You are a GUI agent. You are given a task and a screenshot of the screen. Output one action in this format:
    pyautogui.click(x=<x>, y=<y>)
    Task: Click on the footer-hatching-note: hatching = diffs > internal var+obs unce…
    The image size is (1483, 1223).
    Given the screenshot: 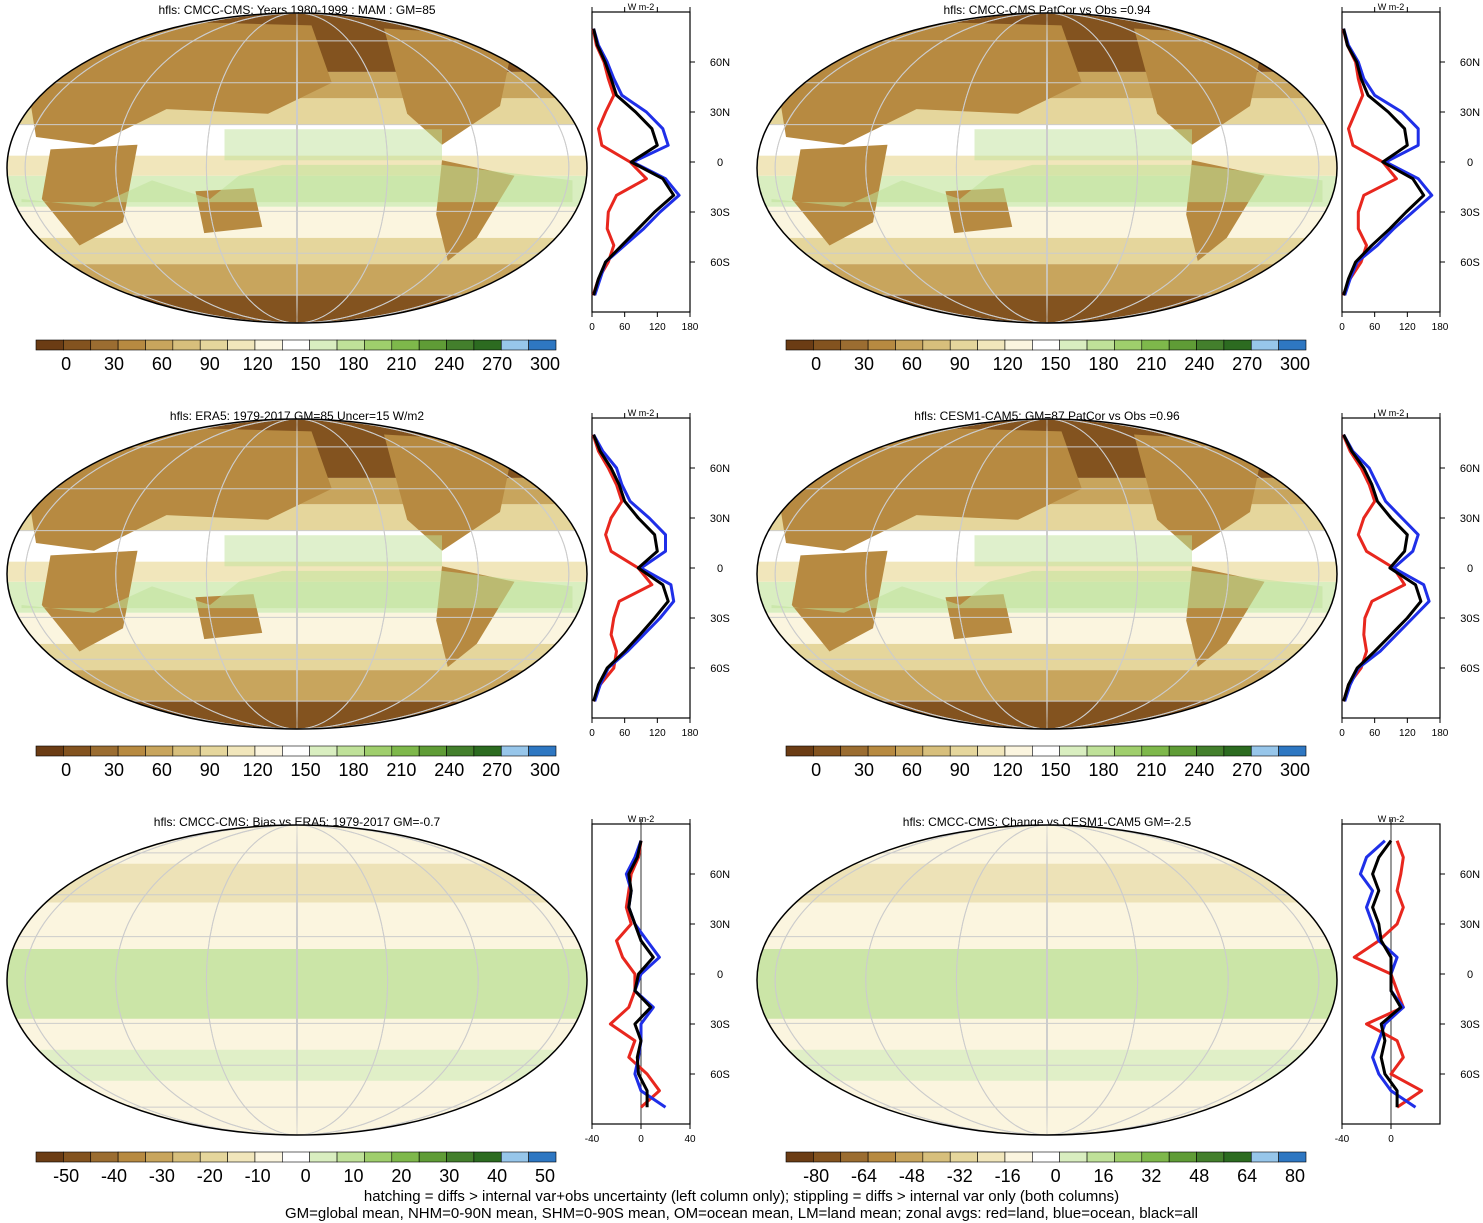 What is the action you would take?
    pyautogui.click(x=741, y=1196)
    